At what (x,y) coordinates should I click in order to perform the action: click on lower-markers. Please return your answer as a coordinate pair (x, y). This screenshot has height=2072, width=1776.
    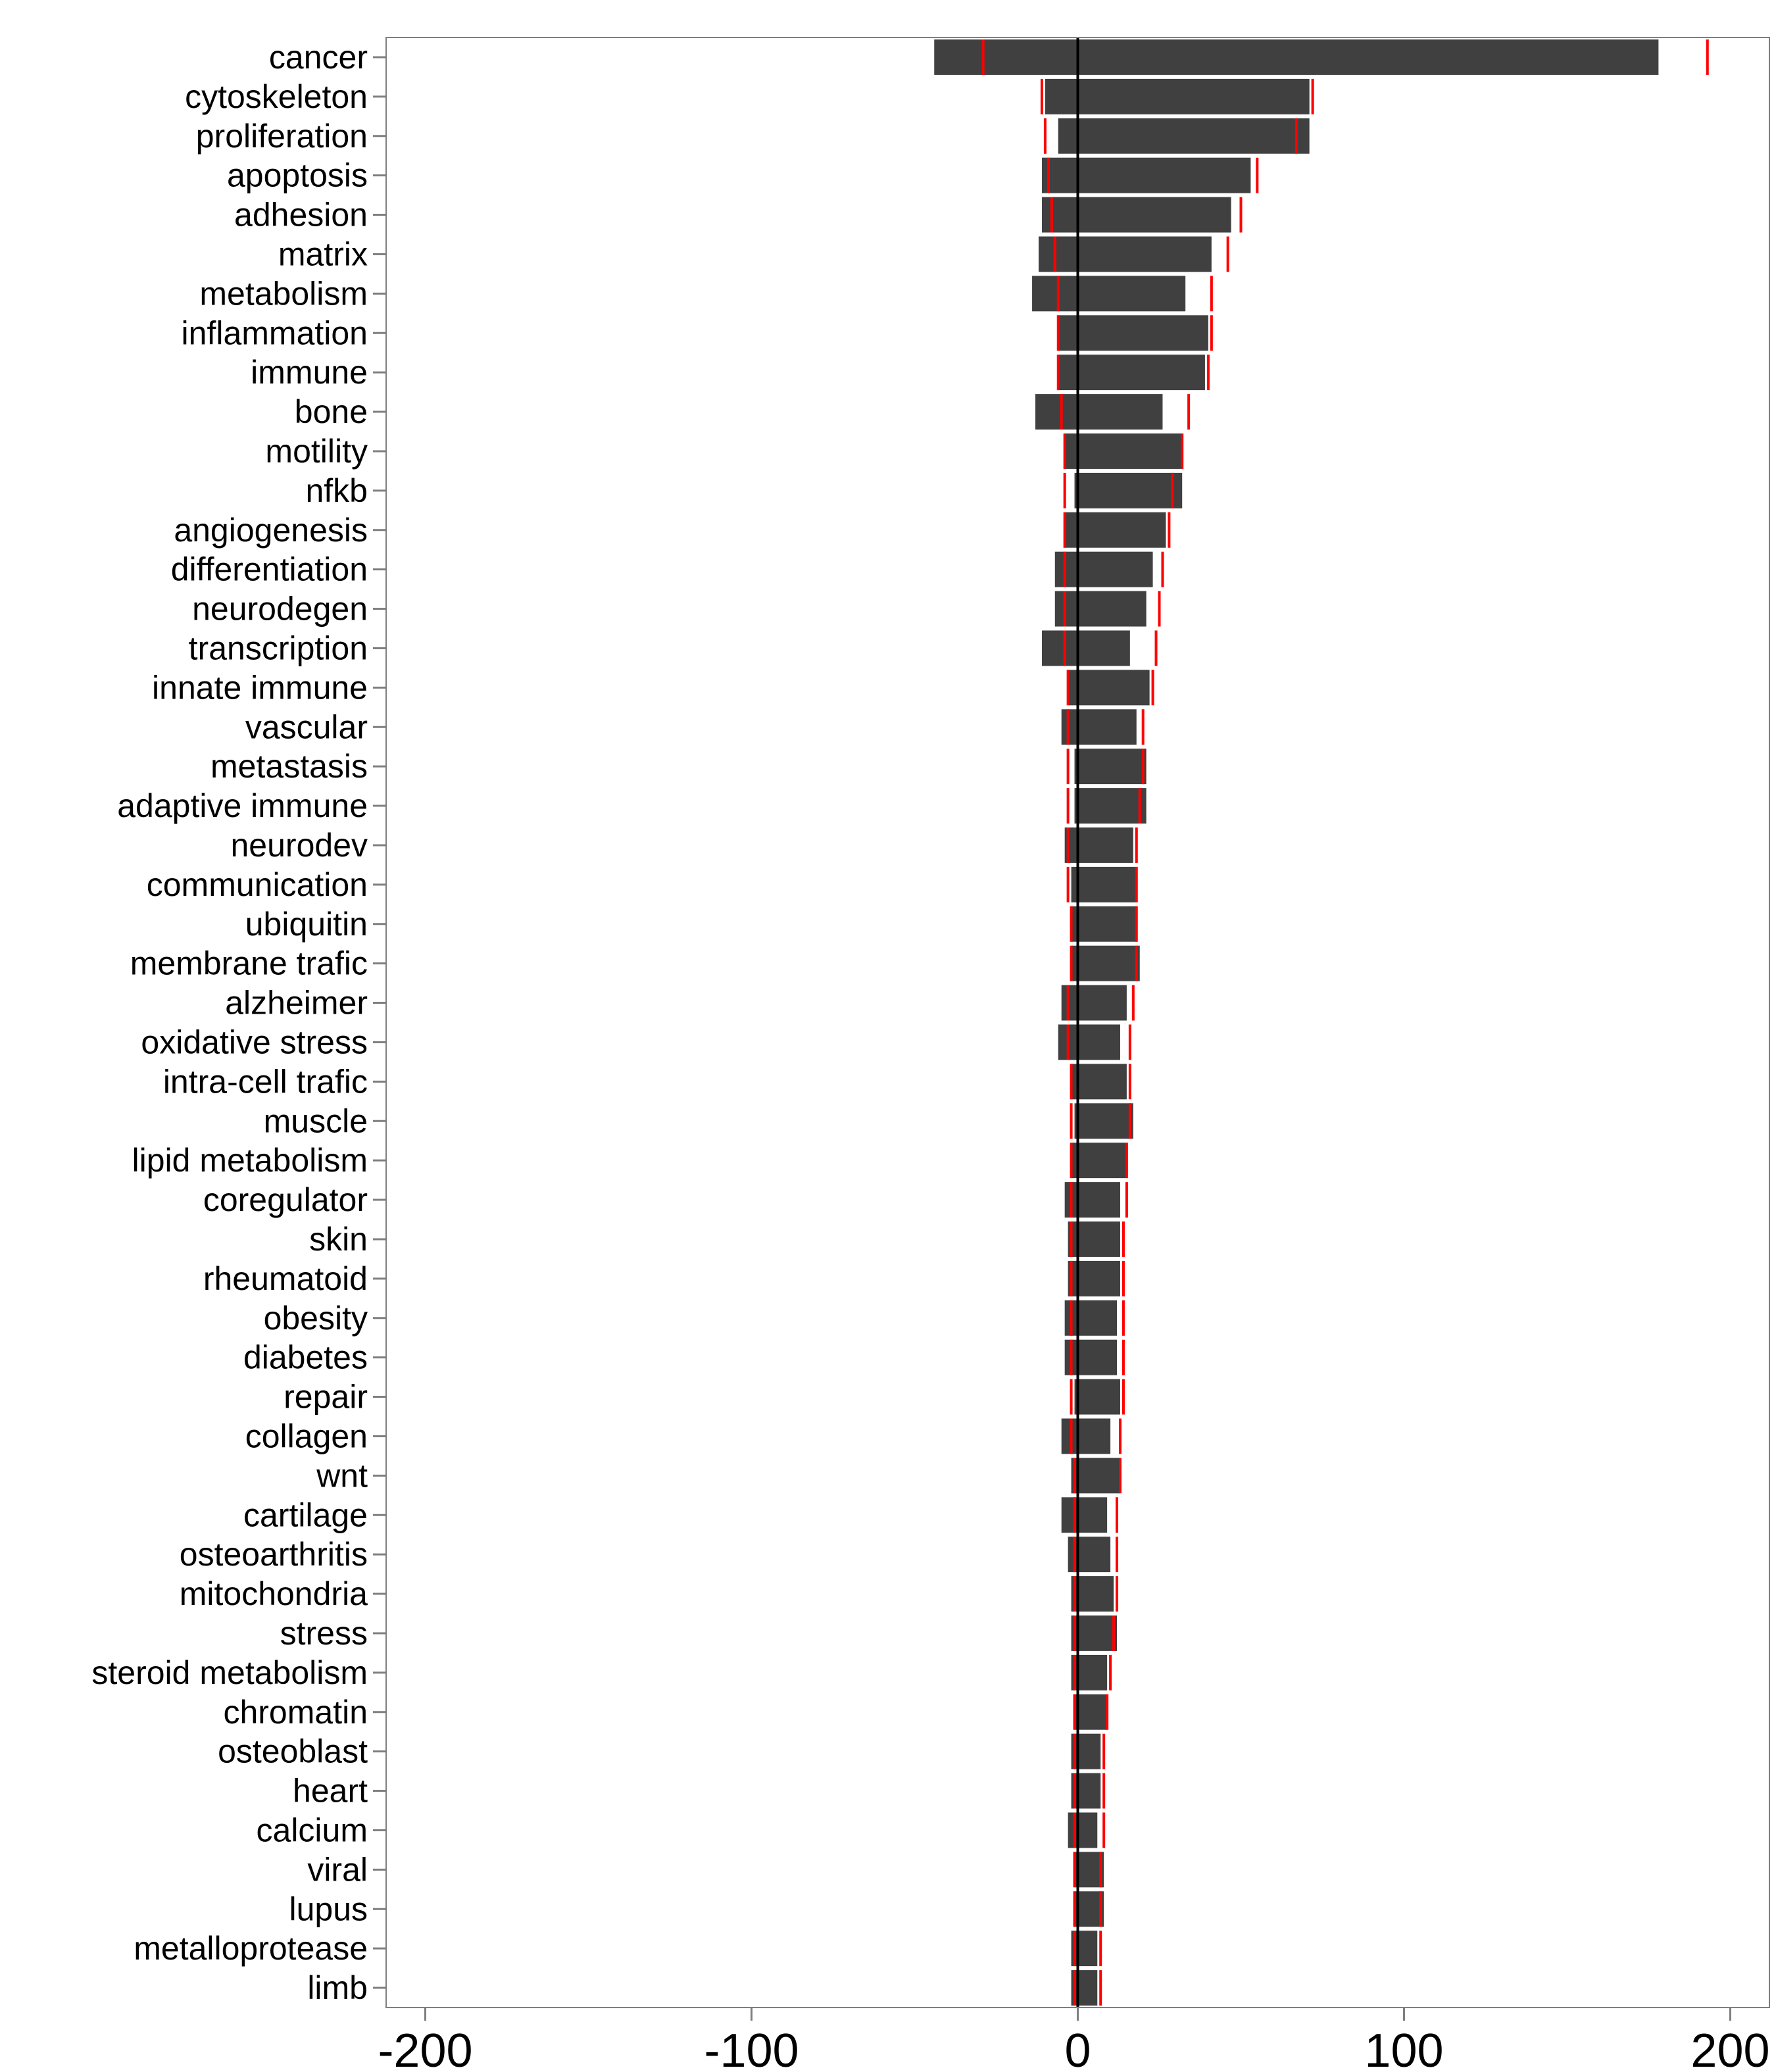
    Looking at the image, I should click on (1028, 1022).